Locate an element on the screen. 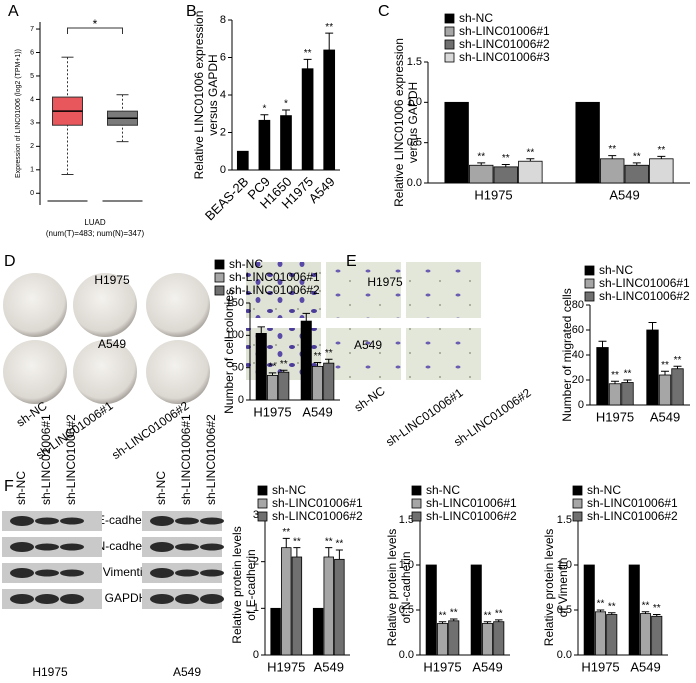 The width and height of the screenshot is (696, 683). legend-label: sh-LINC01006#2 is located at coordinates (471, 516).